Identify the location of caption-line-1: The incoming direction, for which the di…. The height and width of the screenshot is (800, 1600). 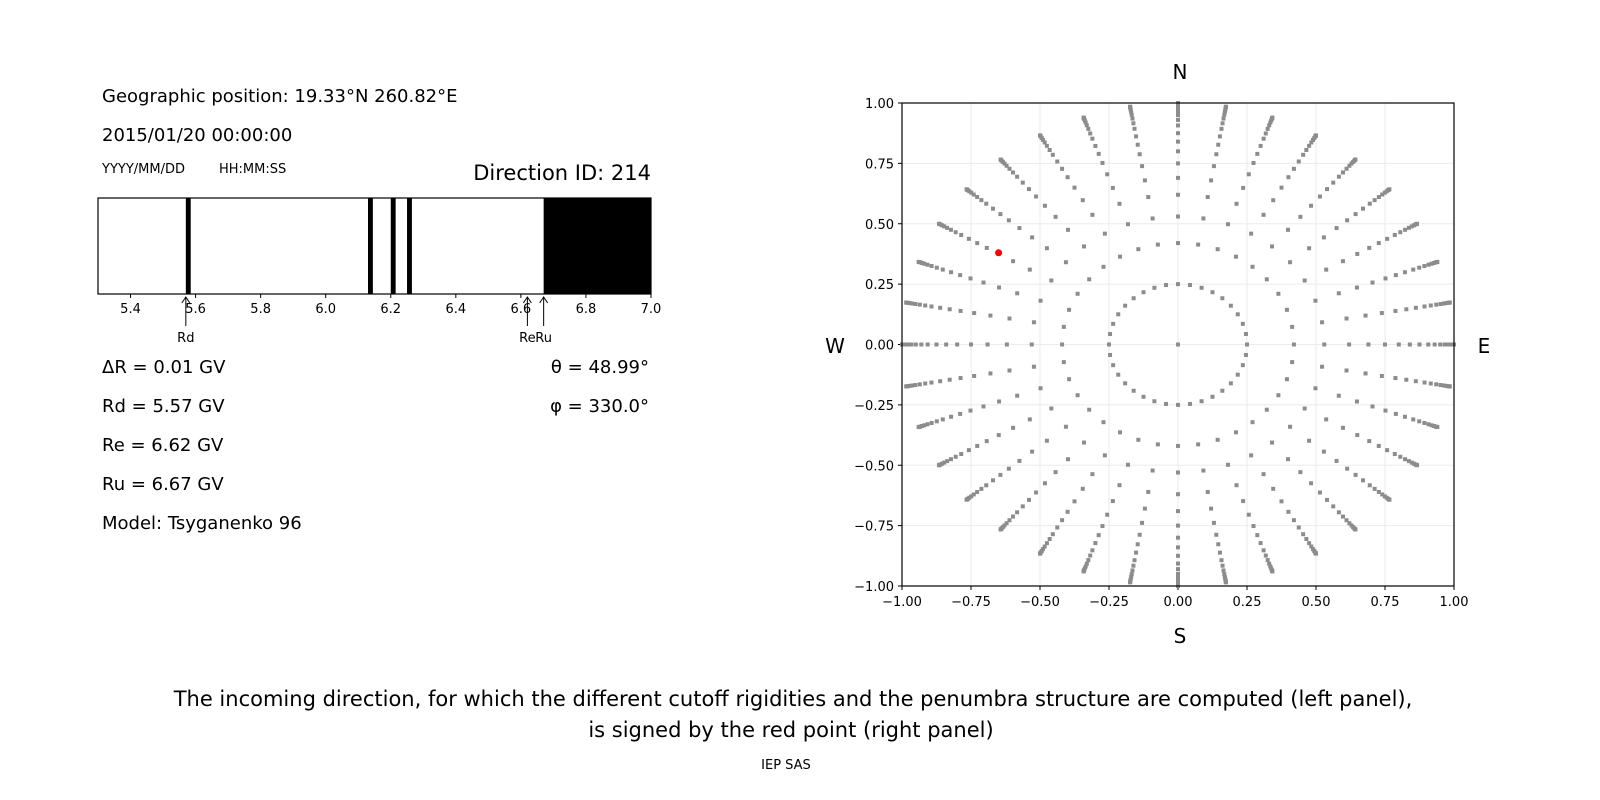
(793, 699).